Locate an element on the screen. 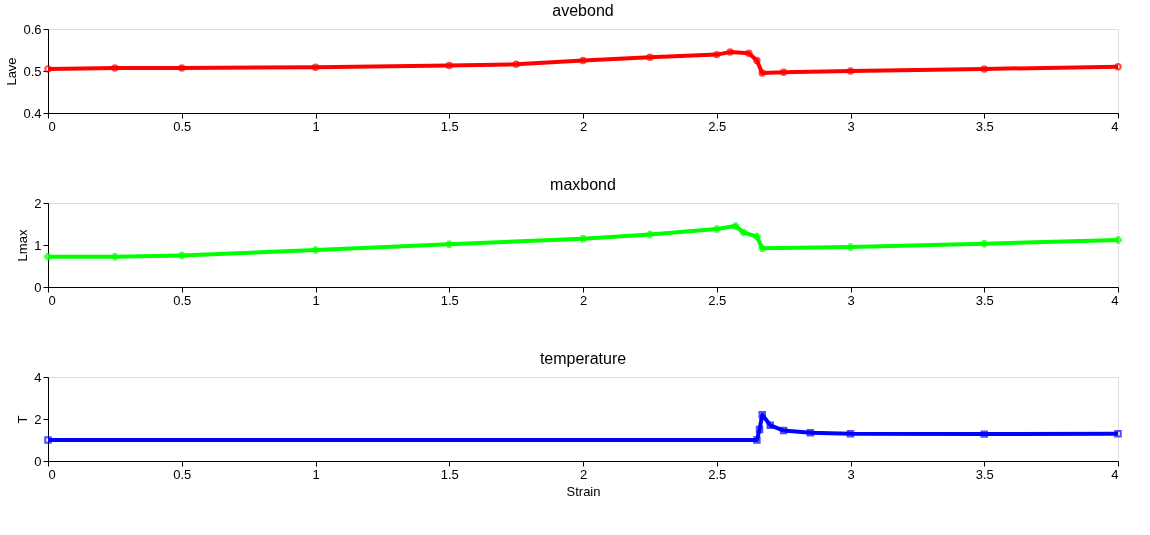 The width and height of the screenshot is (1150, 535). y-tick-label: 4 is located at coordinates (38, 377).